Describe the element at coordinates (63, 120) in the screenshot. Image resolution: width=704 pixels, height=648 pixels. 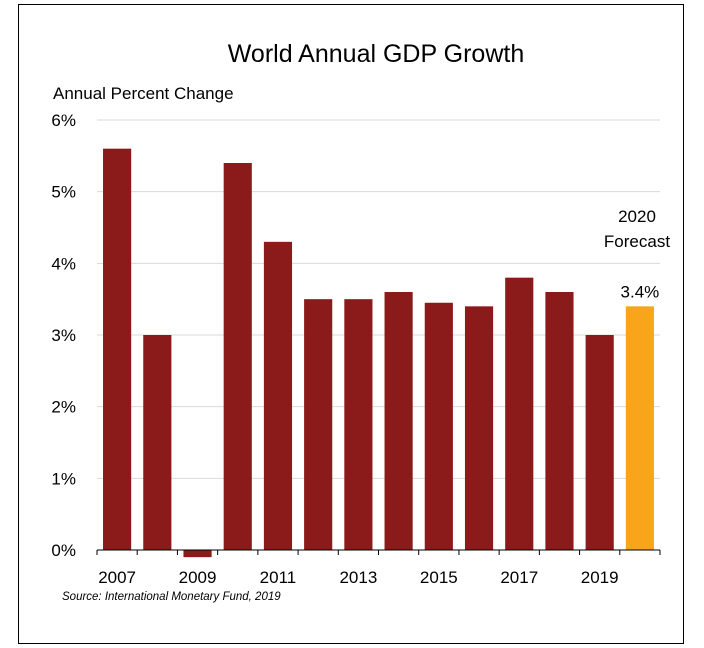
I see `y-tick-label: 6%` at that location.